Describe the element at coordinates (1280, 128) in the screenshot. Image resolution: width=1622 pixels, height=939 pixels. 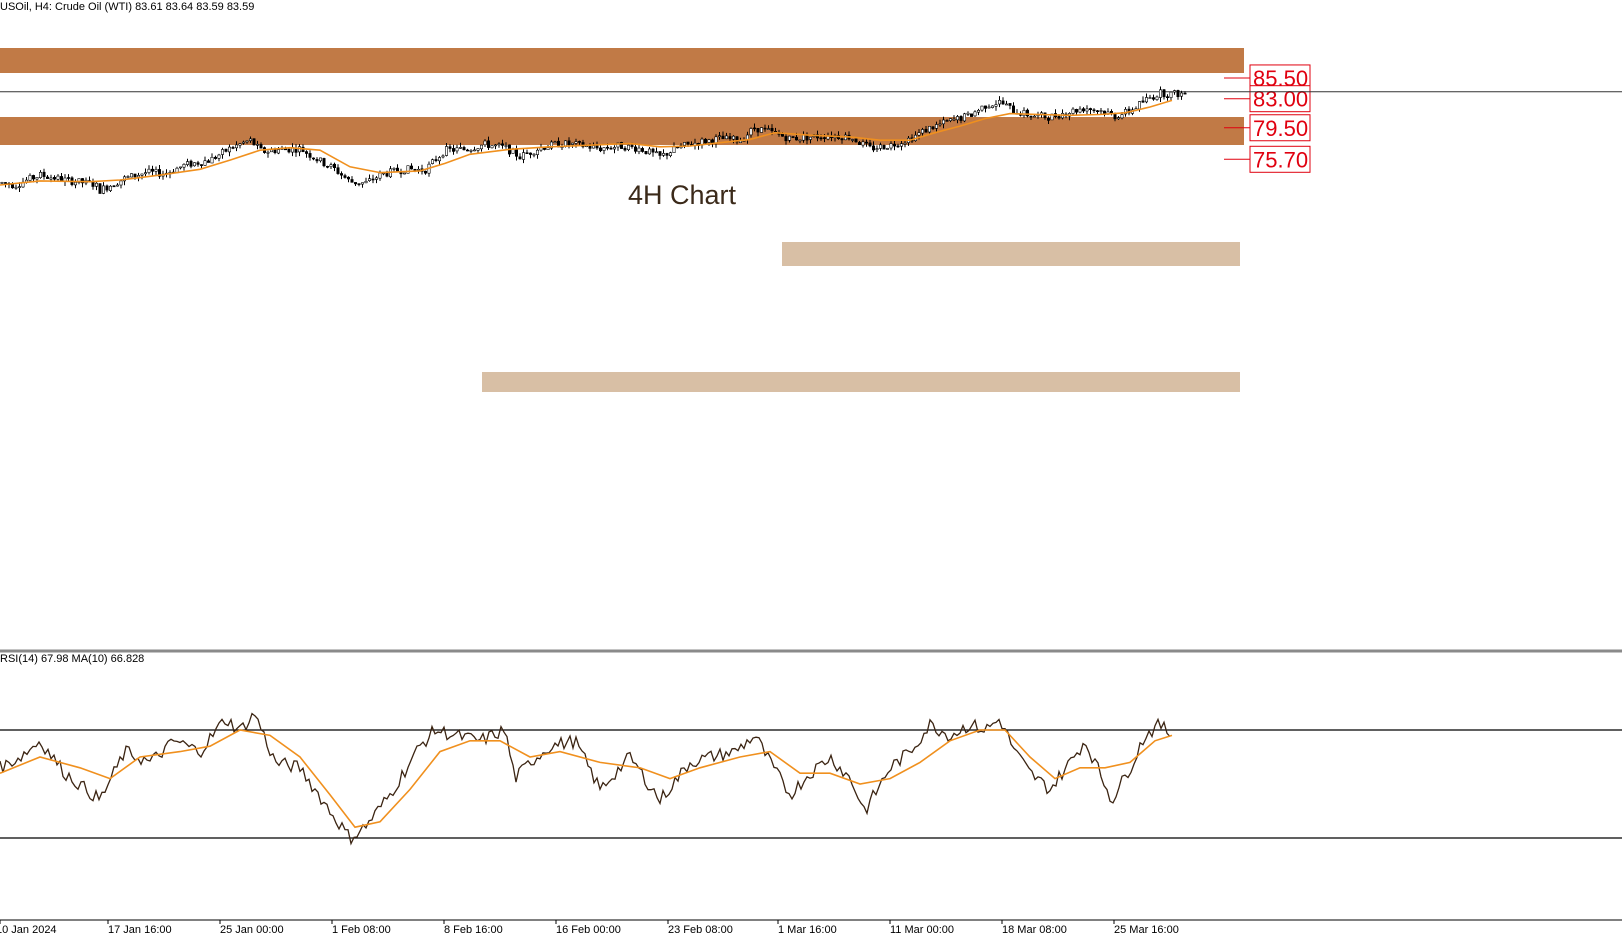
I see `level-label-2: 79.50` at that location.